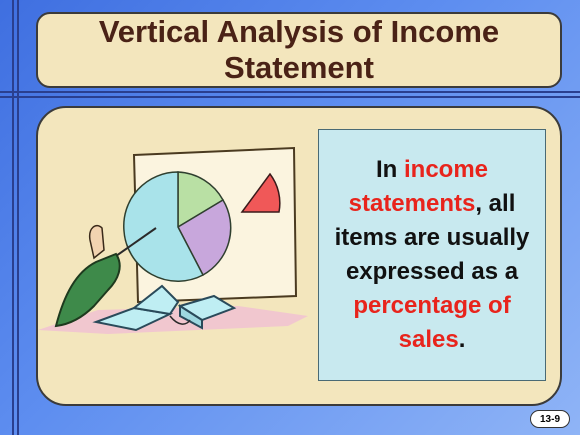 This screenshot has height=435, width=580. Describe the element at coordinates (299, 31) in the screenshot. I see `slide-title-line-1: Vertical Analysis of Income` at that location.